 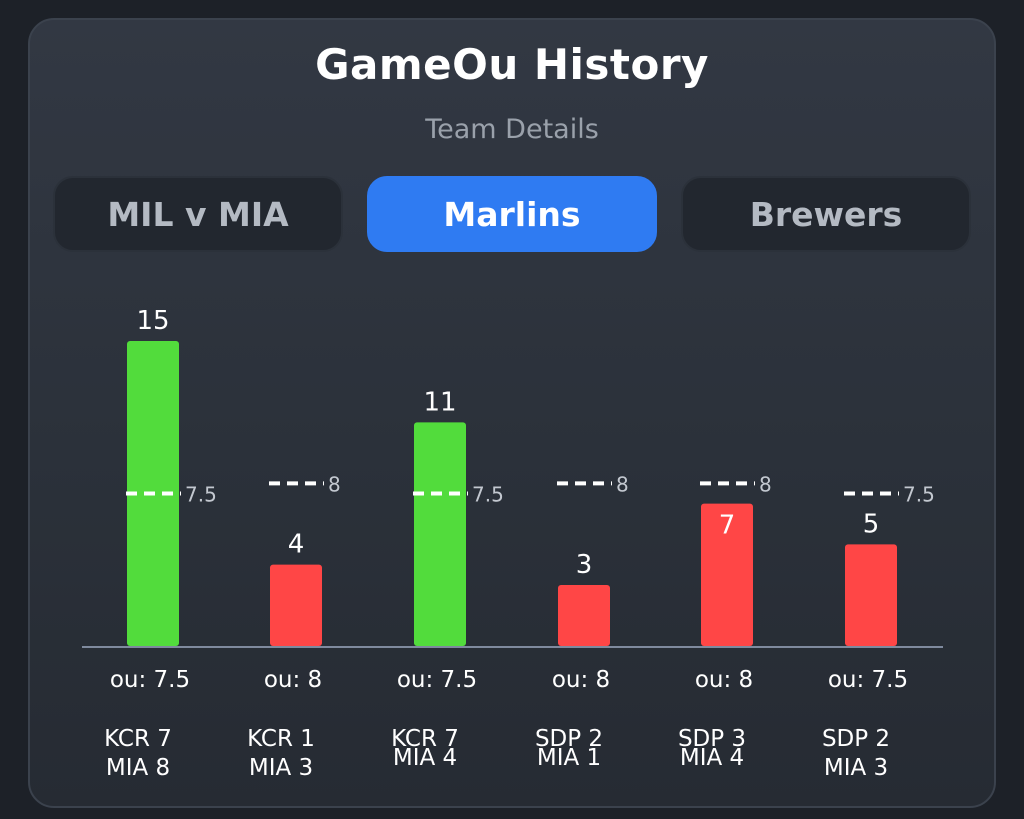 I want to click on page-title: GameOu History, so click(x=512, y=64).